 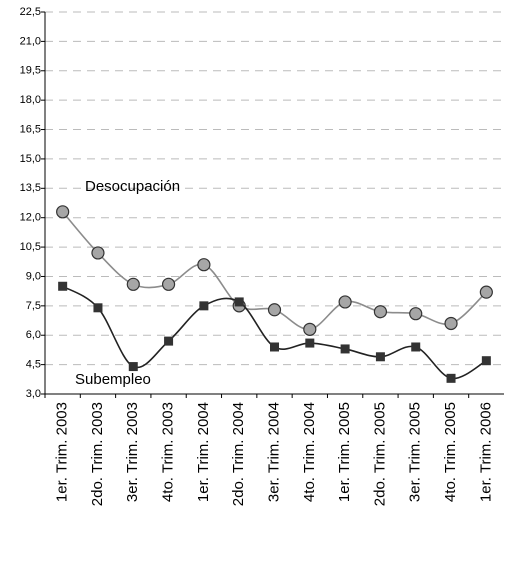 I want to click on x-tick-label: 2do. Trim. 2004, so click(x=238, y=454).